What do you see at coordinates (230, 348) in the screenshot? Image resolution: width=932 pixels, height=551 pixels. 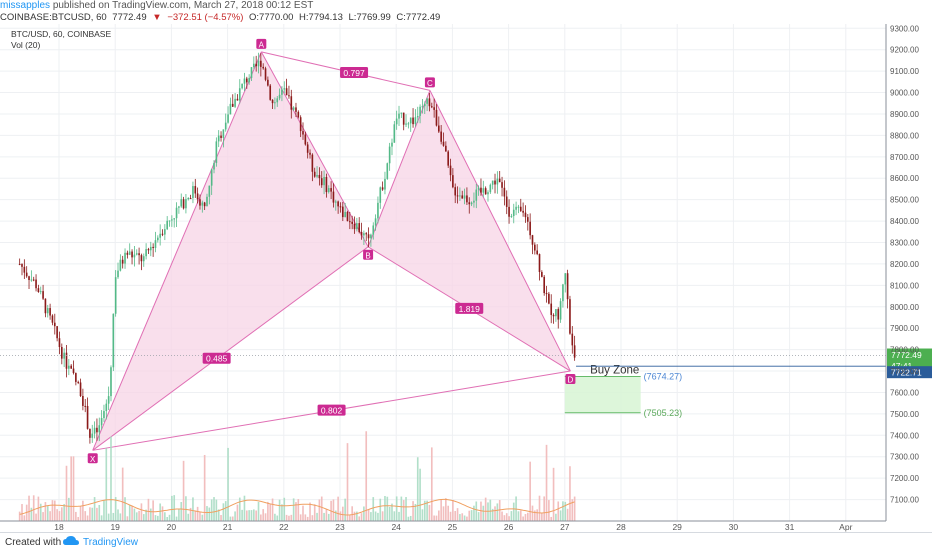 I see `pattern-leg-xb` at bounding box center [230, 348].